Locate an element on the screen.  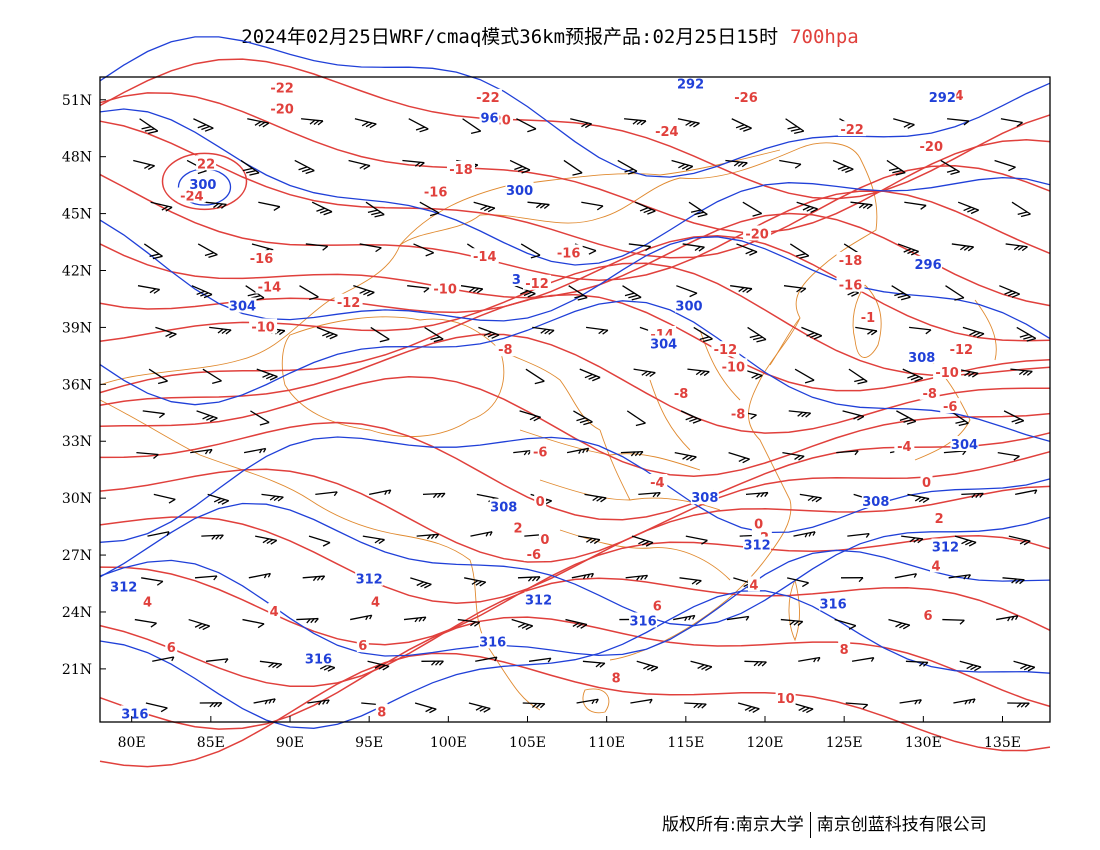
height-contour is located at coordinates (575, 489).